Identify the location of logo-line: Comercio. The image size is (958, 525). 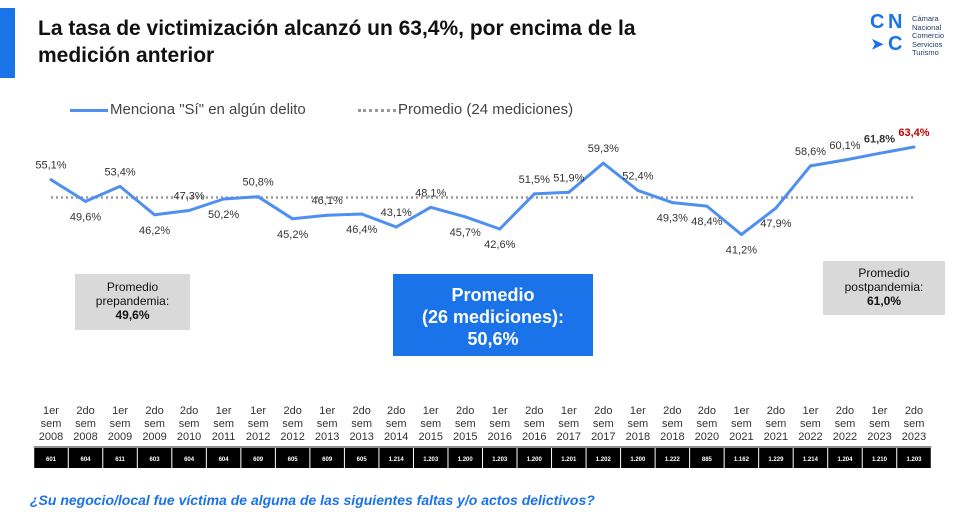
(928, 35).